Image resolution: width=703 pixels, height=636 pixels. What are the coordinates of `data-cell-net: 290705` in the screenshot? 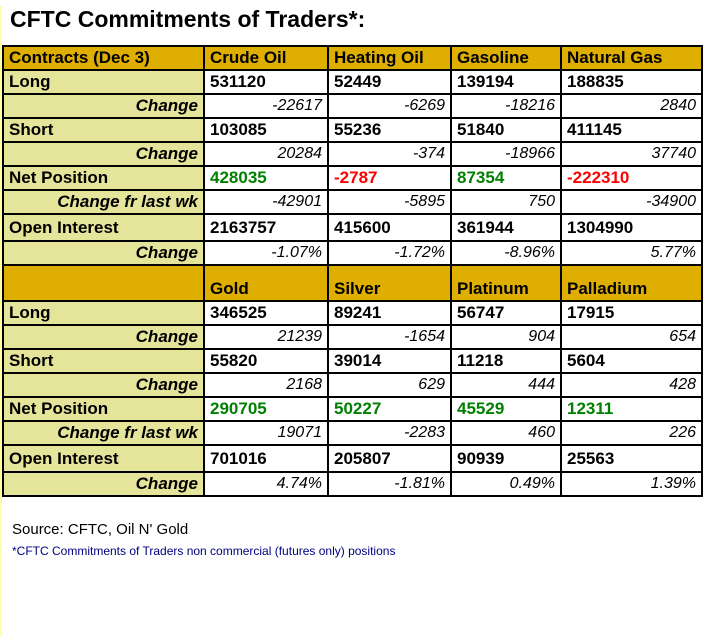 It's located at (266, 409).